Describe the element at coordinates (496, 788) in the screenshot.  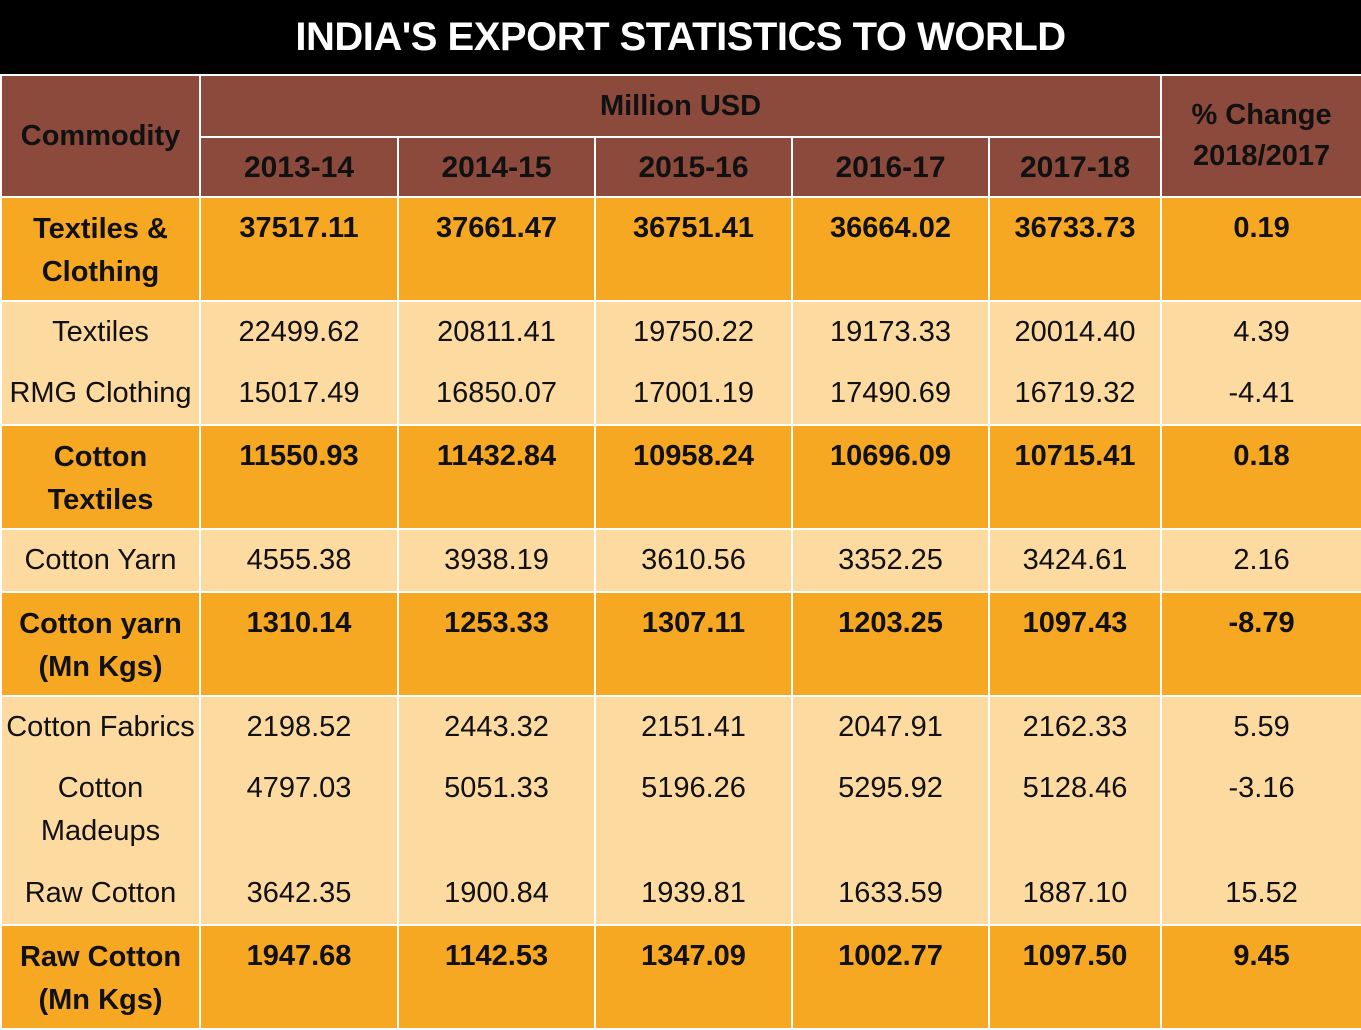
I see `item-value: 5051.33` at that location.